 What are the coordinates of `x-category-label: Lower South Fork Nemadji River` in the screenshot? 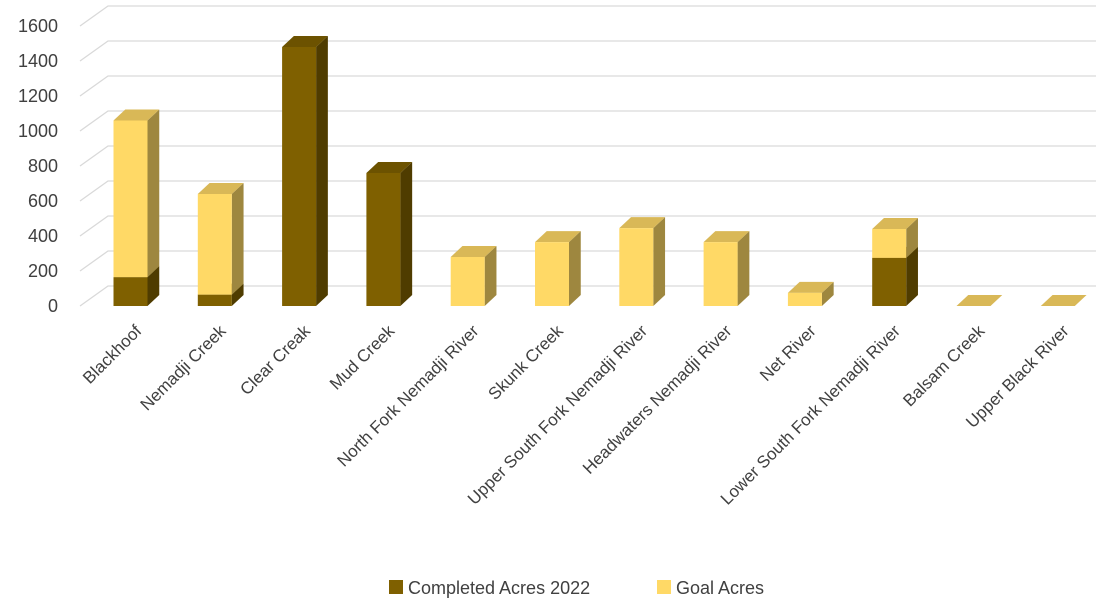 It's located at (810, 414).